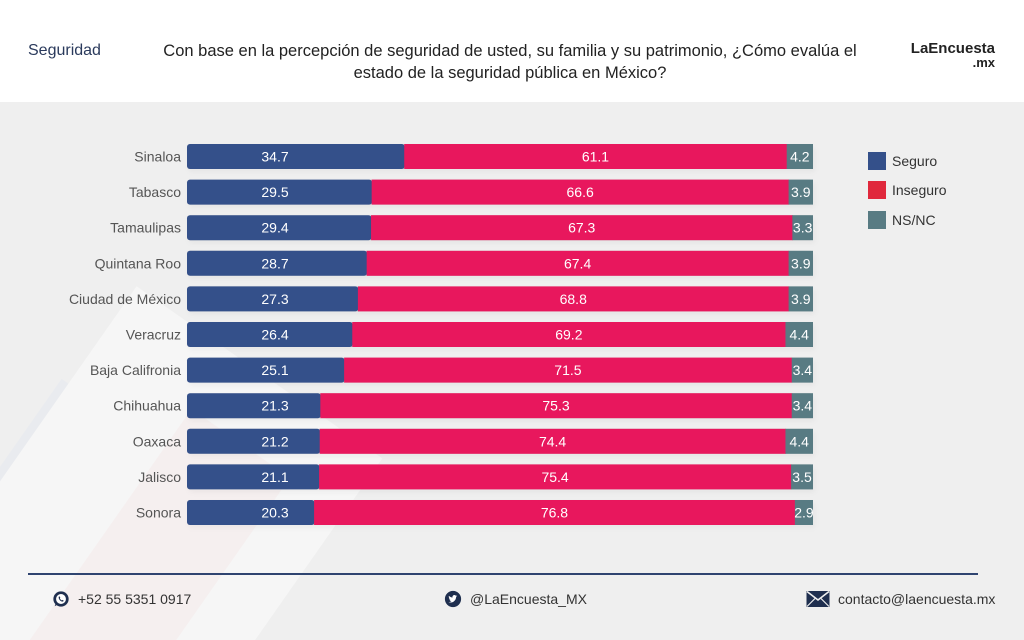 Image resolution: width=1024 pixels, height=640 pixels. Describe the element at coordinates (914, 219) in the screenshot. I see `legend-label: NS/NC` at that location.